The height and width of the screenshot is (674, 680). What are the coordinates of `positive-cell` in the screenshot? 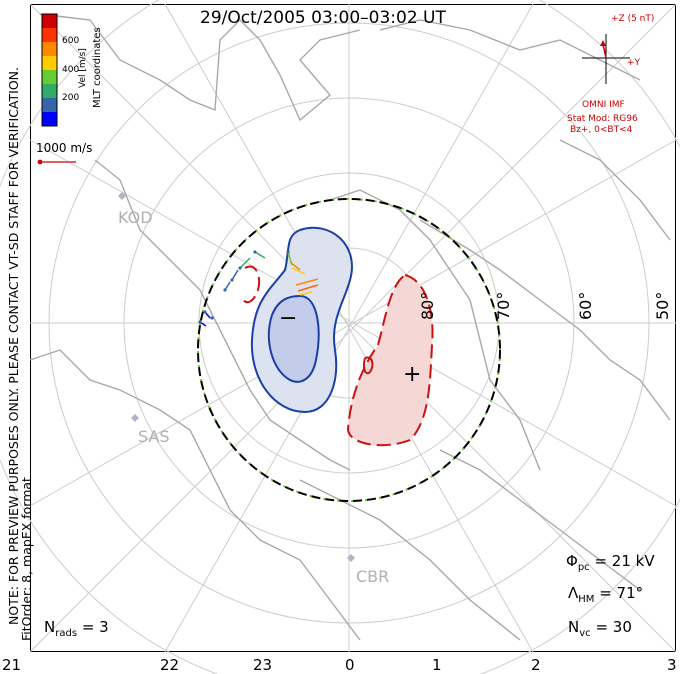 It's located at (337, 356).